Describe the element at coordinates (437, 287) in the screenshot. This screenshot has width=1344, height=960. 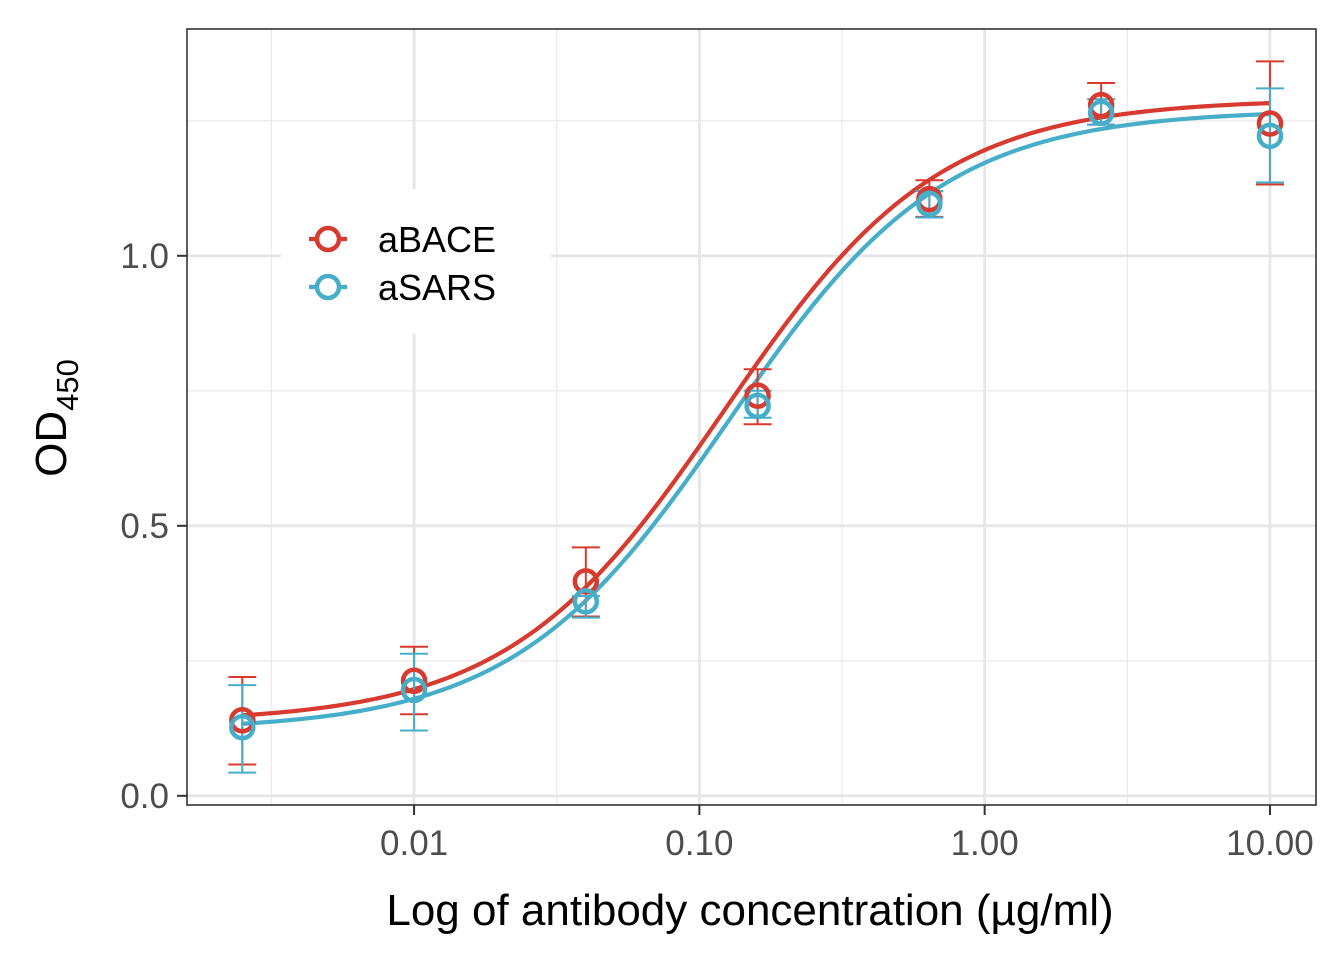
I see `legend-label: aSARS` at that location.